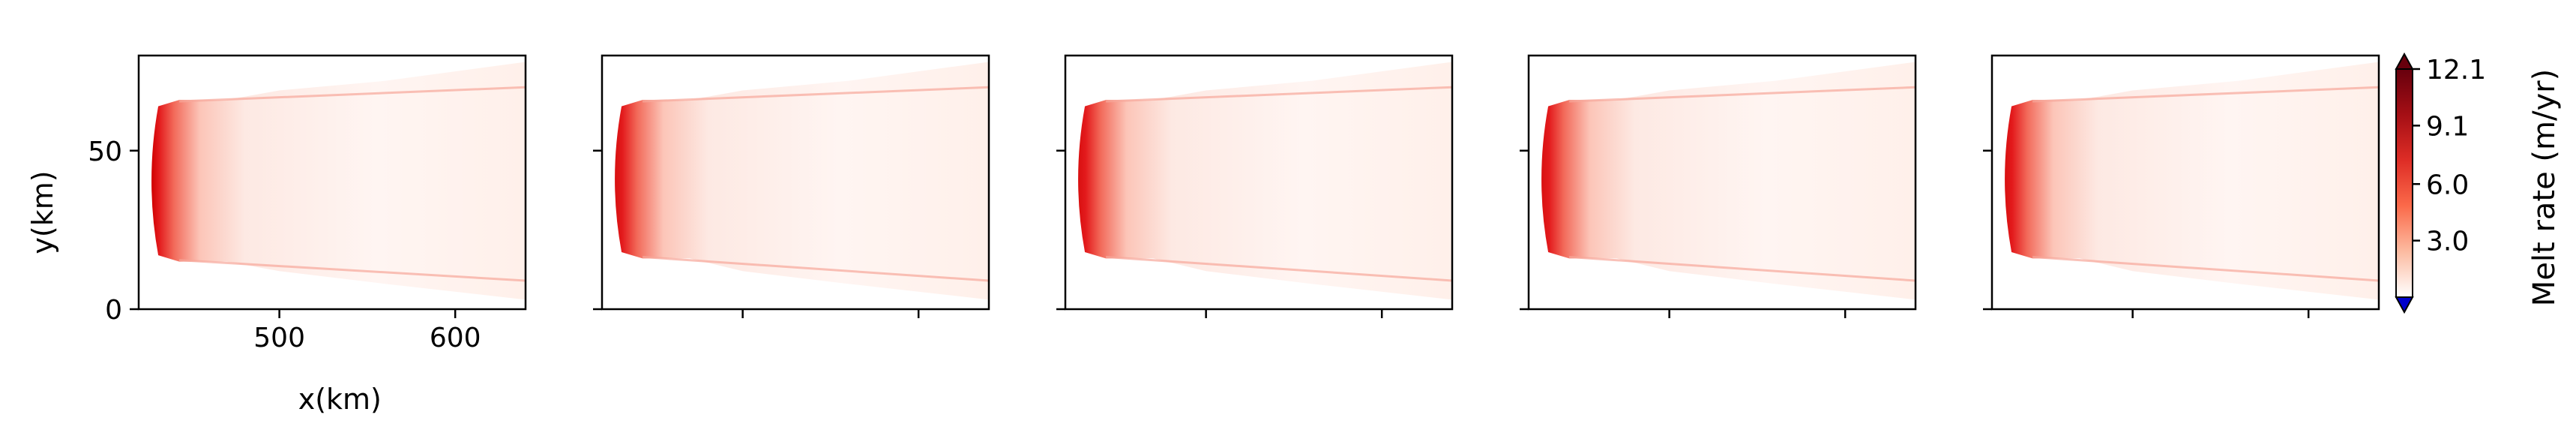 The image size is (2576, 439). I want to click on x-axis-label: x(km), so click(340, 399).